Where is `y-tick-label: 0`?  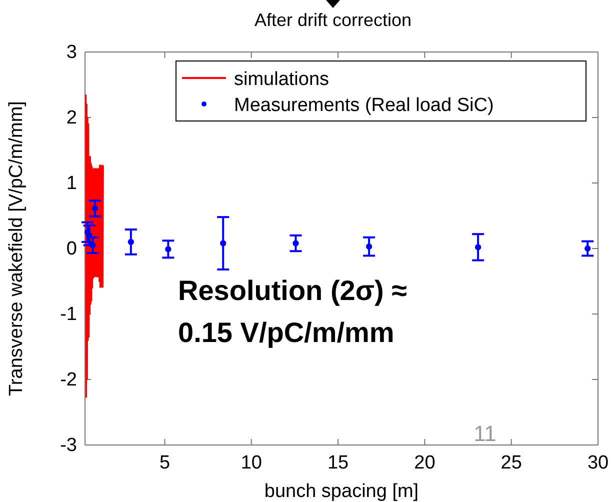
y-tick-label: 0 is located at coordinates (71, 249).